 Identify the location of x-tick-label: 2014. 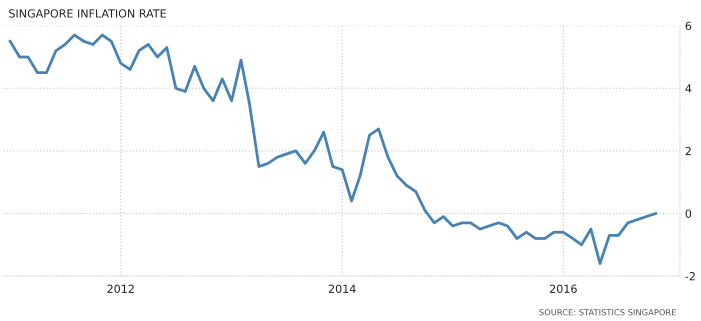
(342, 288).